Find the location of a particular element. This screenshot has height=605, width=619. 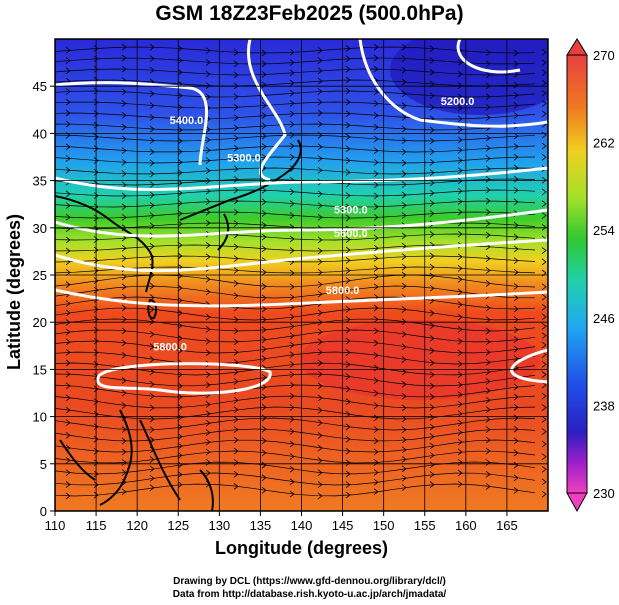

contour-label: 5300.0 is located at coordinates (351, 211).